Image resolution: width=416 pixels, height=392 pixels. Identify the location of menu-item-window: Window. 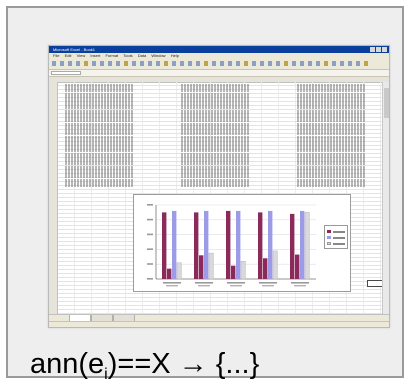
(158, 55).